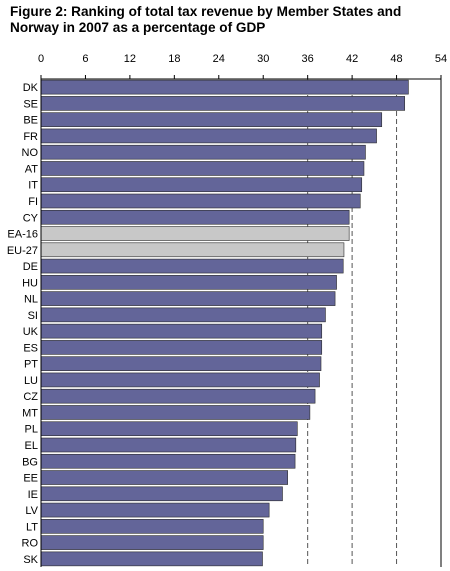  What do you see at coordinates (33, 316) in the screenshot?
I see `category-label-si: SI` at bounding box center [33, 316].